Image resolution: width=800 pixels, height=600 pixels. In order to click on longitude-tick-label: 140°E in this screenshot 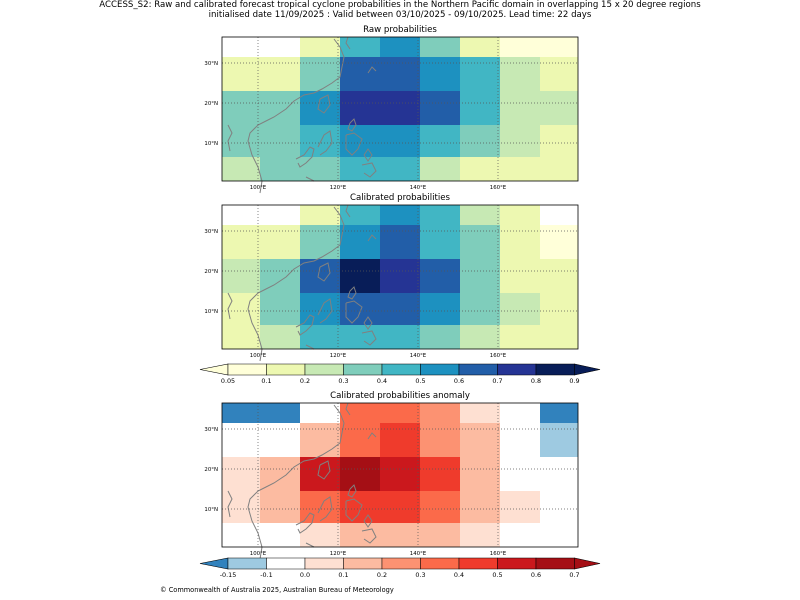, I will do `click(418, 554)`.